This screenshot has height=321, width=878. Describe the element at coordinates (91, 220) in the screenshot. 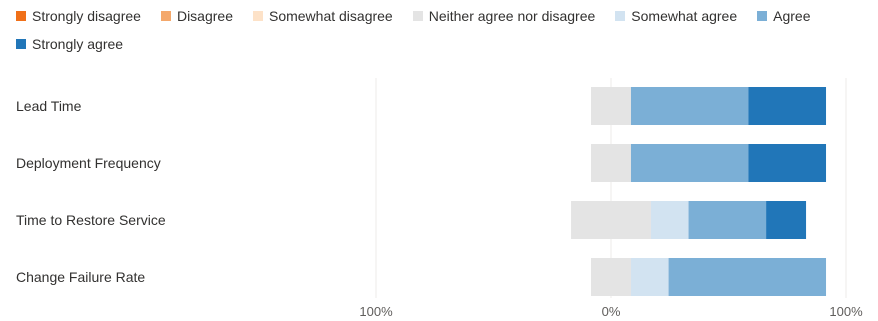

I see `category-label-time-to-restore-service: Time to Restore Service` at that location.